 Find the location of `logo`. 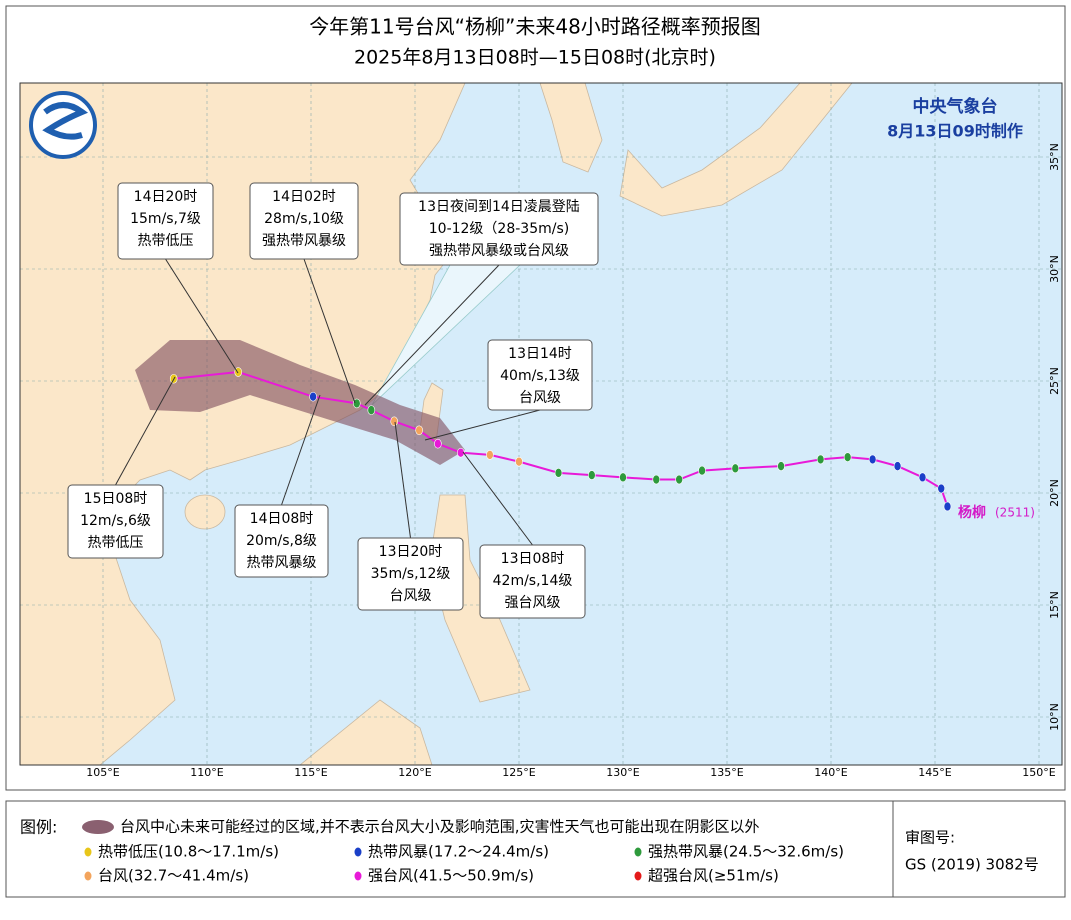

logo is located at coordinates (63, 125).